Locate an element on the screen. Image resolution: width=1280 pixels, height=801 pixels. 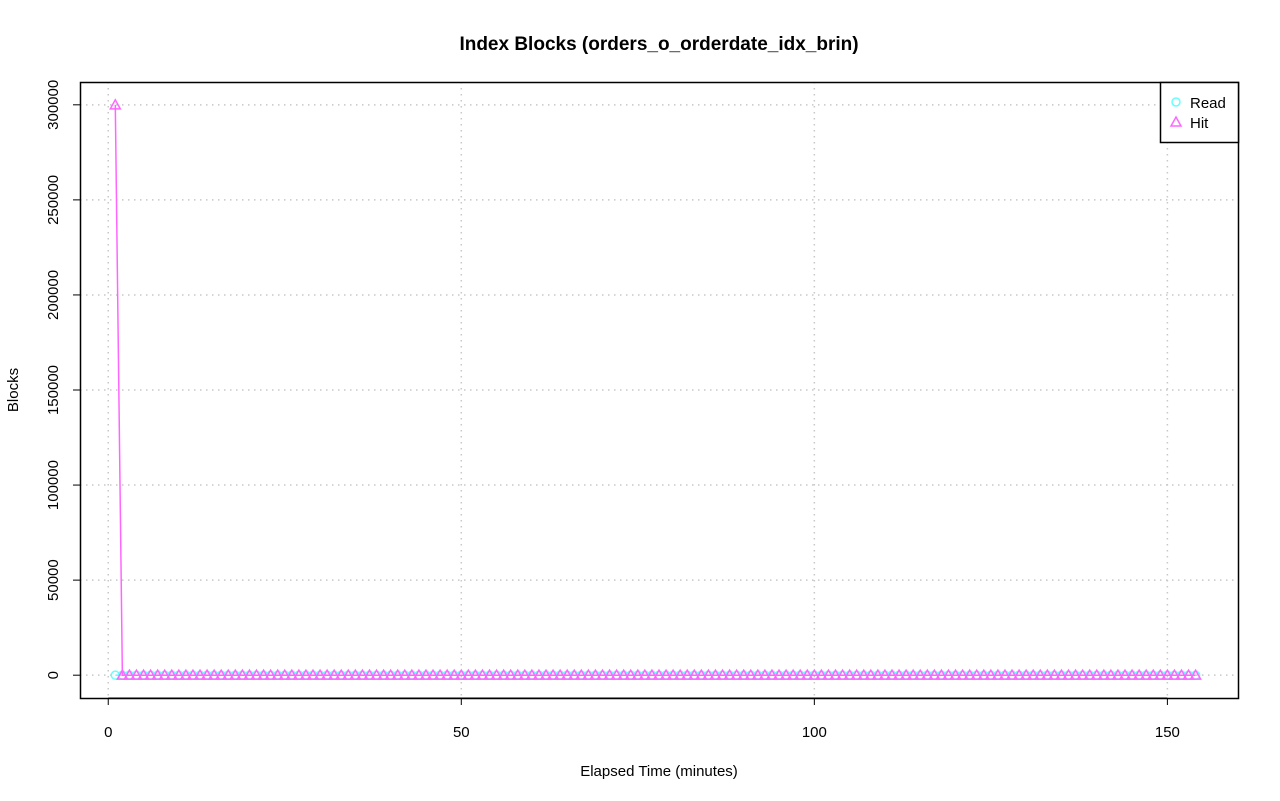
legend-read-label: Read is located at coordinates (1208, 103).